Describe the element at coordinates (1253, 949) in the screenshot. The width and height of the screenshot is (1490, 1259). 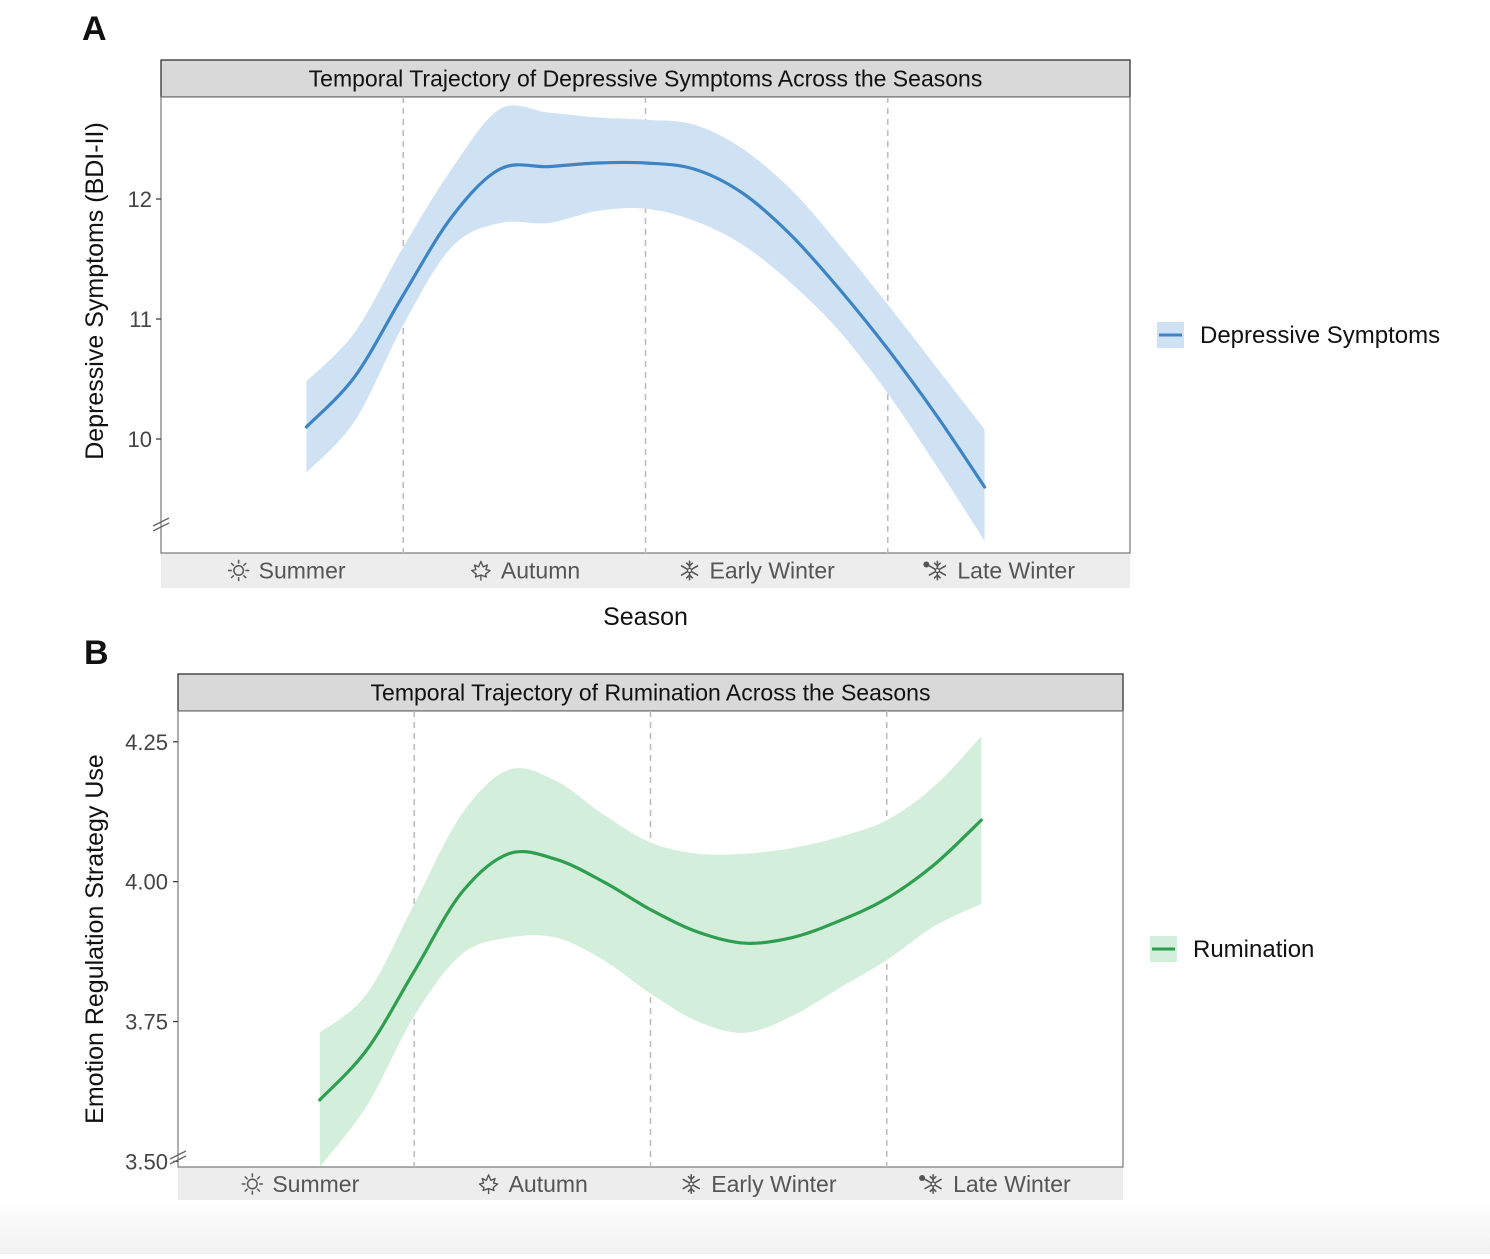
I see `legend-label: Rumination` at that location.